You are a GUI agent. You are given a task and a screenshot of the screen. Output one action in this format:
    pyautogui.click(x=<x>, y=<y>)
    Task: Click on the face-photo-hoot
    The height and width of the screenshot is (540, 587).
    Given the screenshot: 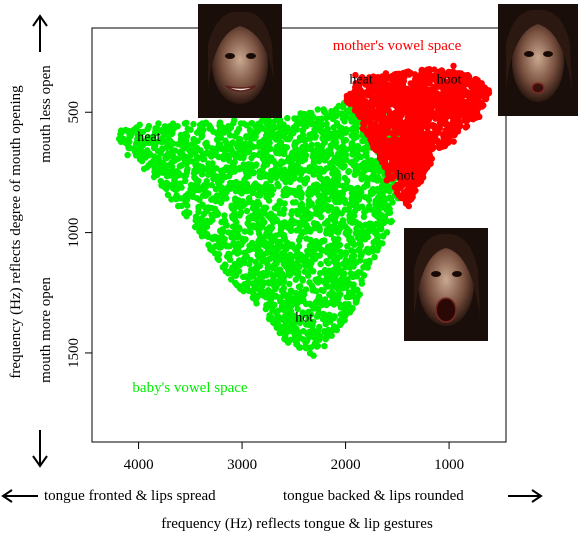 What is the action you would take?
    pyautogui.click(x=538, y=60)
    